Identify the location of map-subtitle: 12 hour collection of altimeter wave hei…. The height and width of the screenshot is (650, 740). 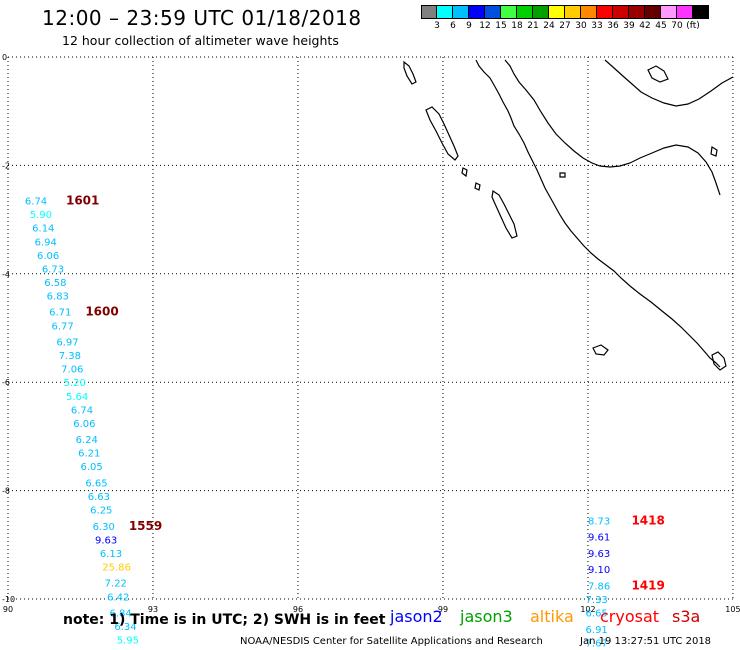
(200, 40).